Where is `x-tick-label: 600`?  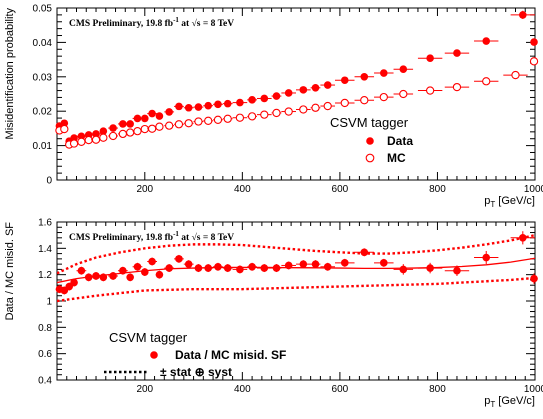 x-tick-label: 600 is located at coordinates (340, 189).